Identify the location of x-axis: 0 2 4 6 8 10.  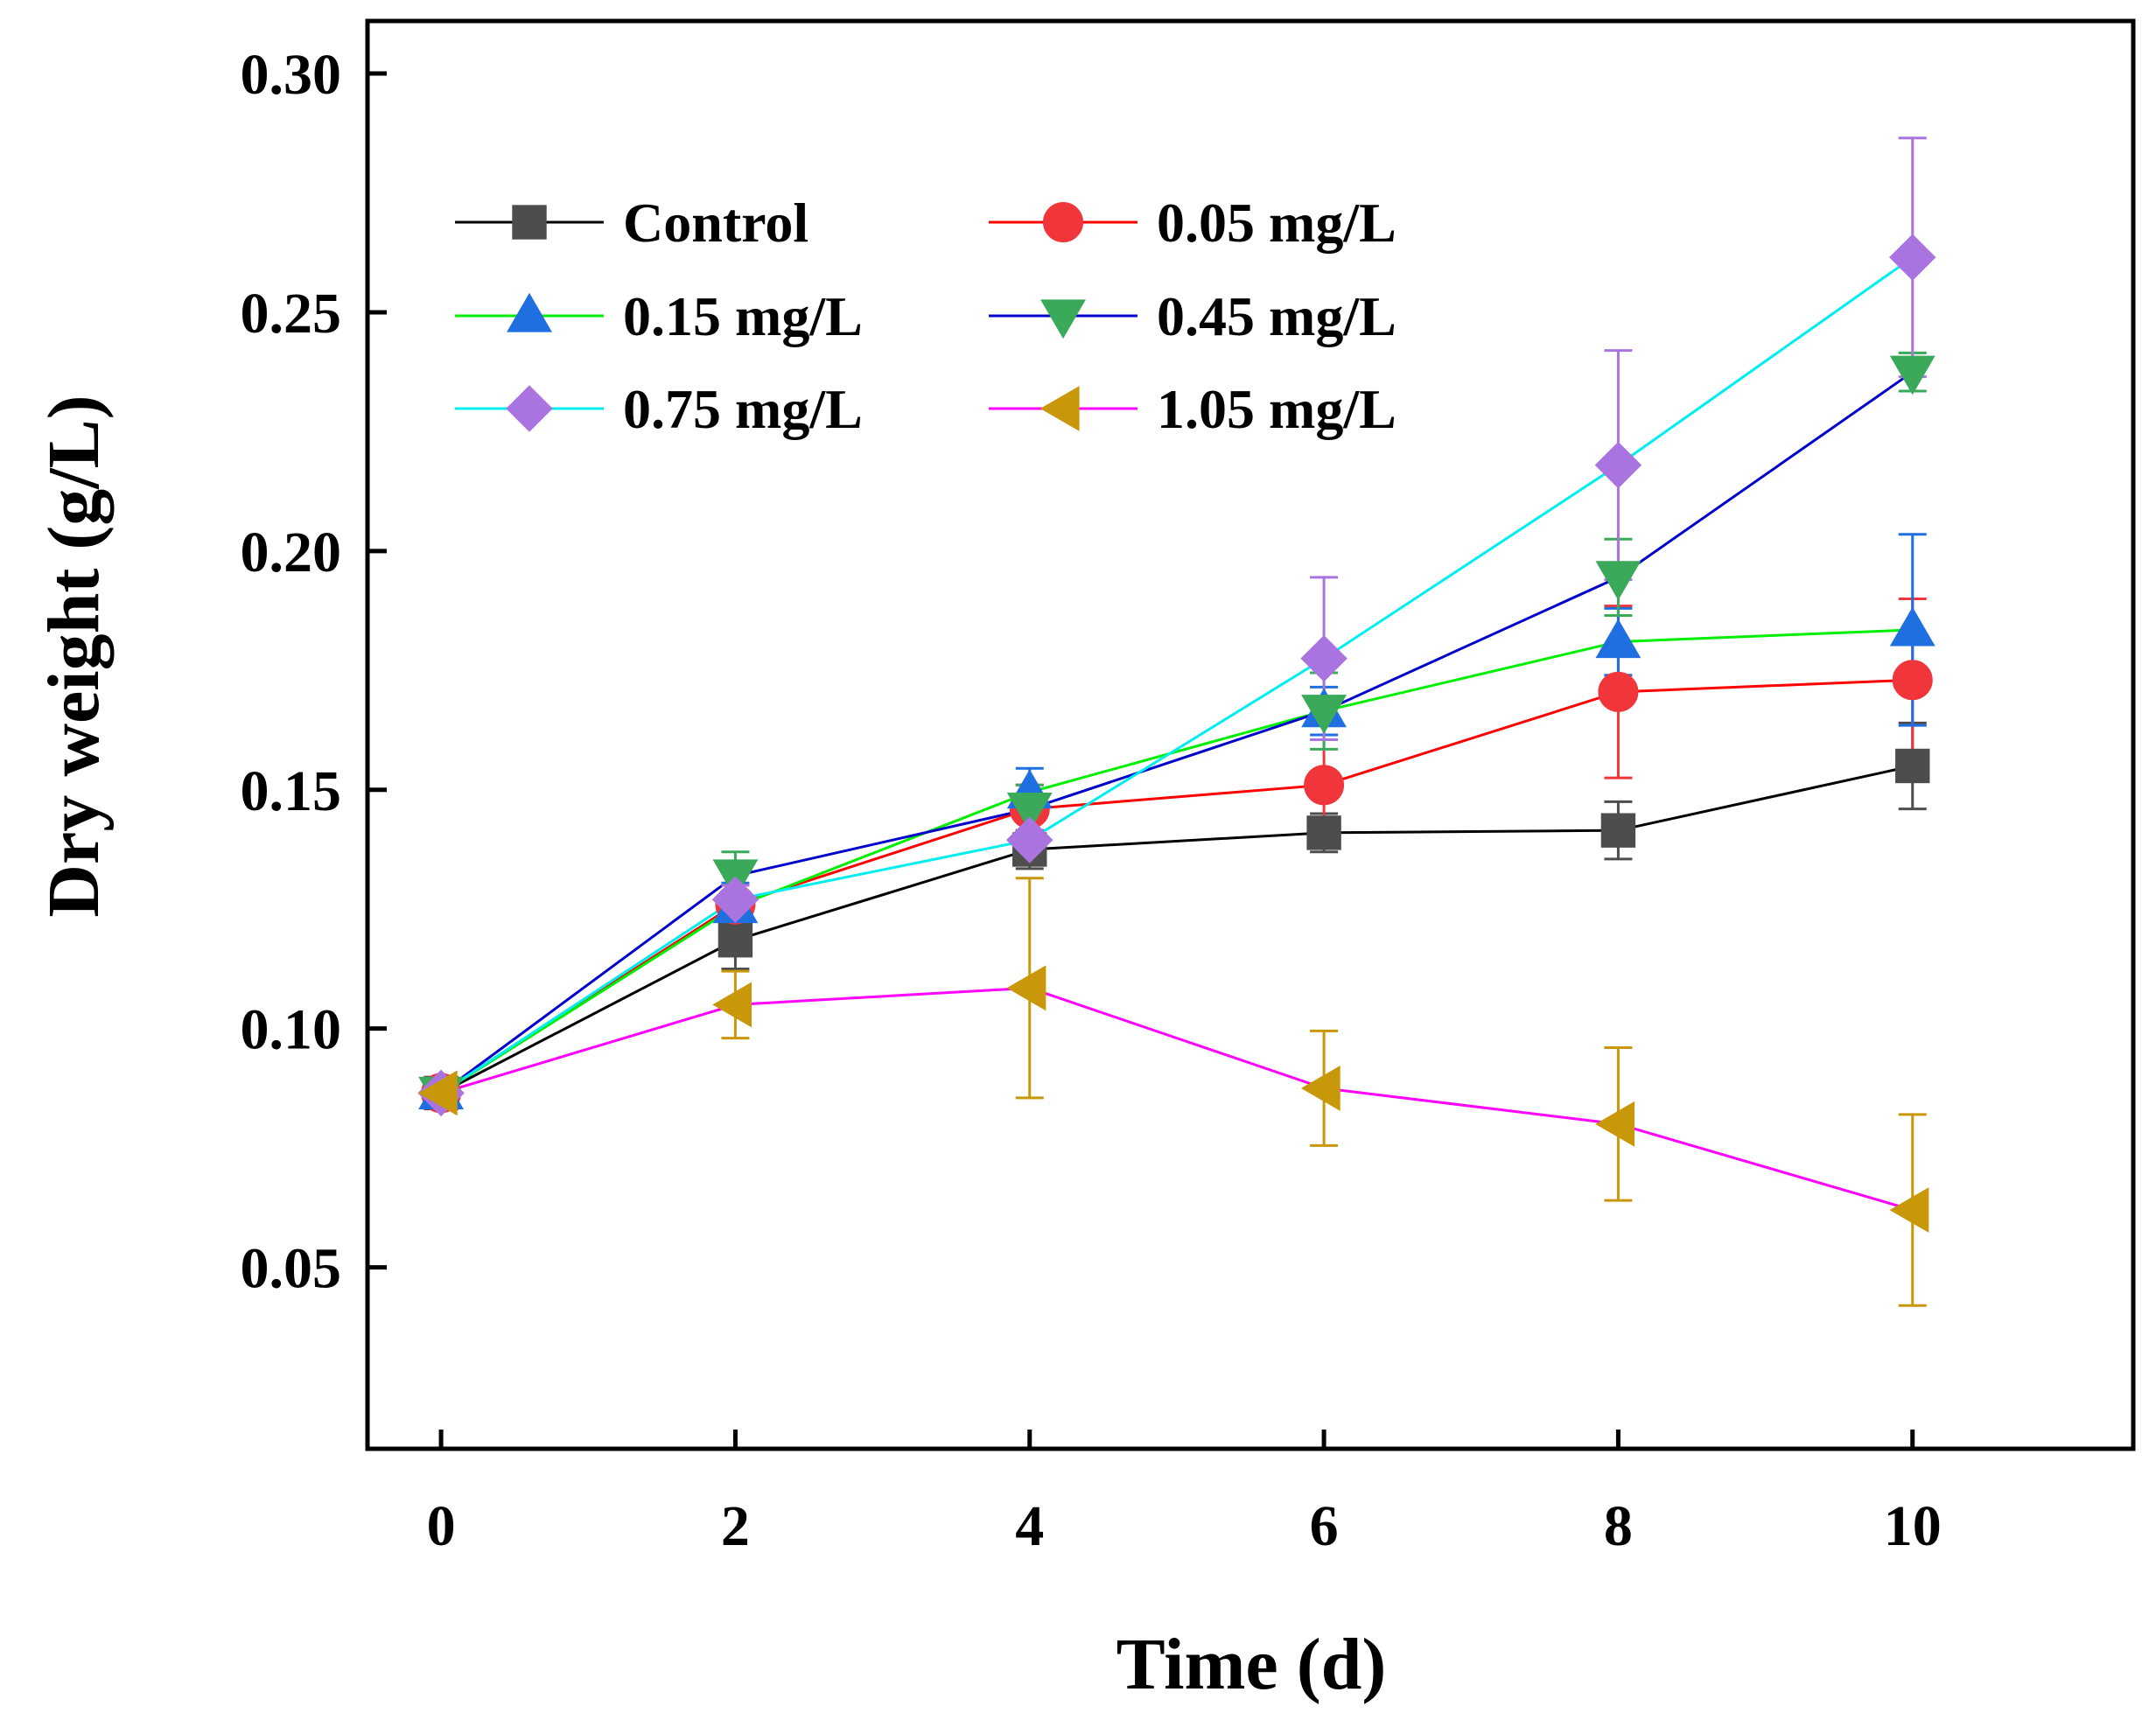
(1184, 1494).